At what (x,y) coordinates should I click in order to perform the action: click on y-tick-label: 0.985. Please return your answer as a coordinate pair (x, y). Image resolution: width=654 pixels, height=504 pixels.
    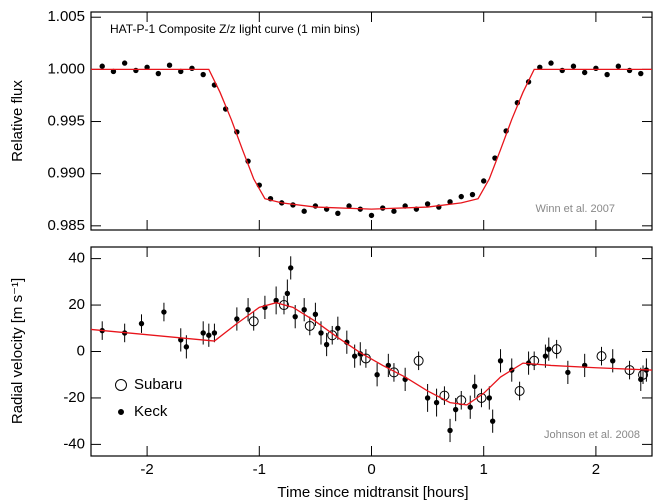
    Looking at the image, I should click on (66, 225).